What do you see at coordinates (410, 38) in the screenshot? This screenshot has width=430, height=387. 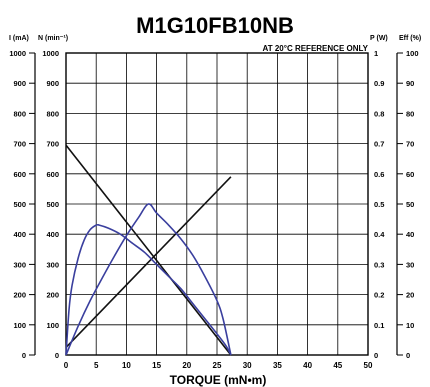 I see `right-axis-label-efficiency: Eff (%)` at bounding box center [410, 38].